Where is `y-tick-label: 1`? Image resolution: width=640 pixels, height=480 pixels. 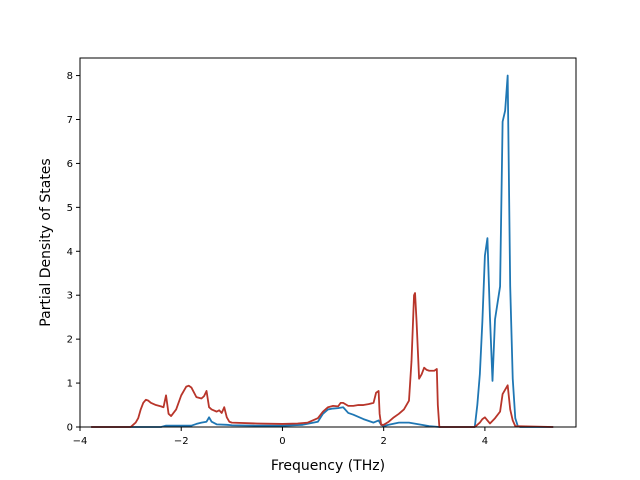 y-tick-label: 1 is located at coordinates (70, 384).